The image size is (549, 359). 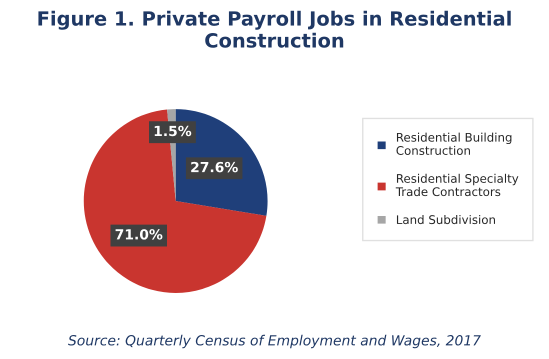 What do you see at coordinates (139, 234) in the screenshot?
I see `data-label: 71.0%` at bounding box center [139, 234].